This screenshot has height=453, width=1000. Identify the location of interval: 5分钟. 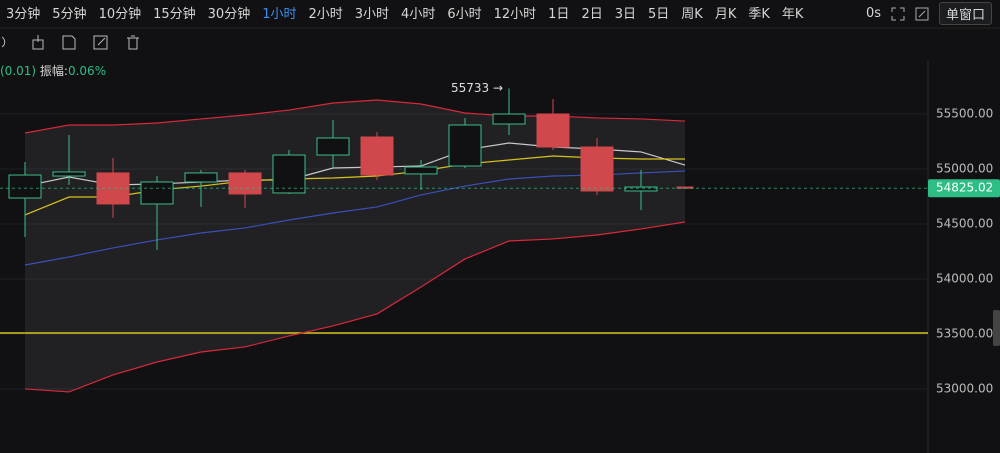
(69, 14).